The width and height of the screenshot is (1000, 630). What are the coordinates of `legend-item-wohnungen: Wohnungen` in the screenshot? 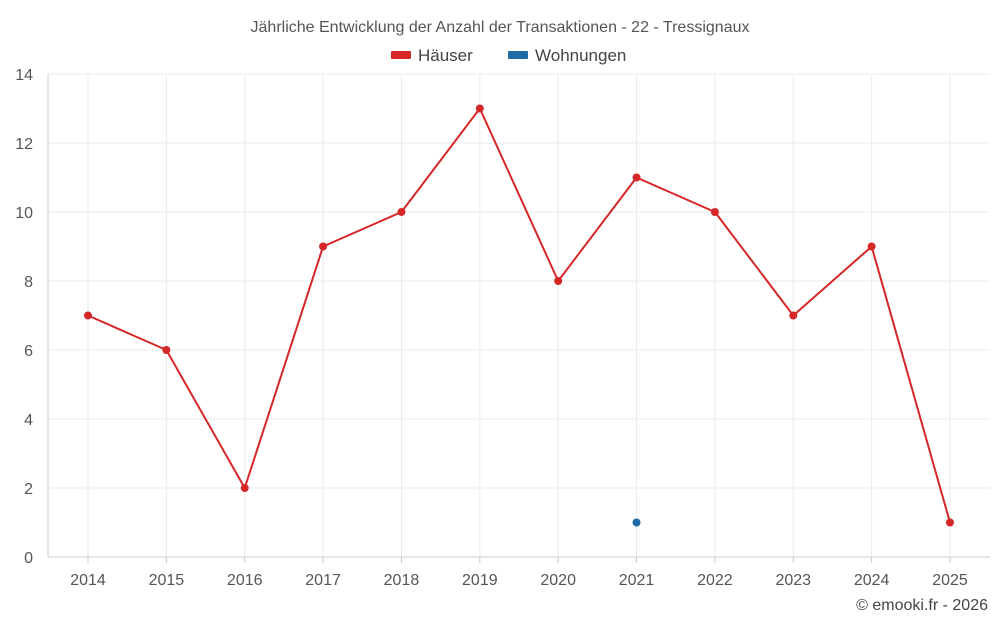 It's located at (567, 55).